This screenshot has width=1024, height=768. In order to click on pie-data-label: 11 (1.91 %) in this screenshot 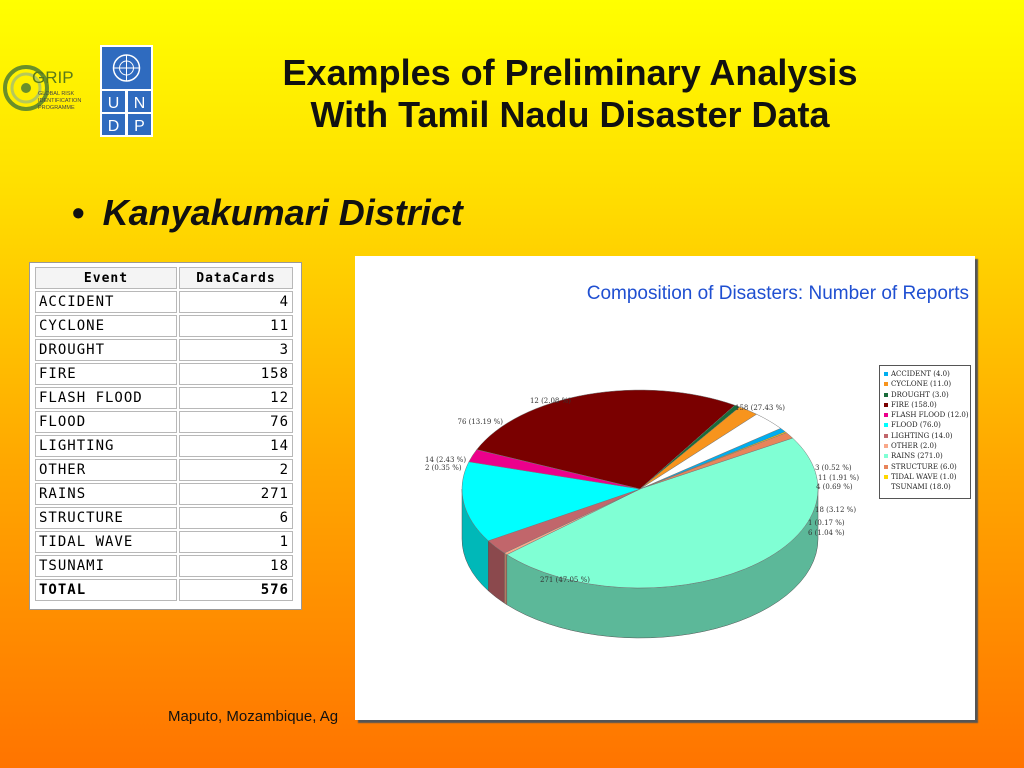, I will do `click(838, 478)`.